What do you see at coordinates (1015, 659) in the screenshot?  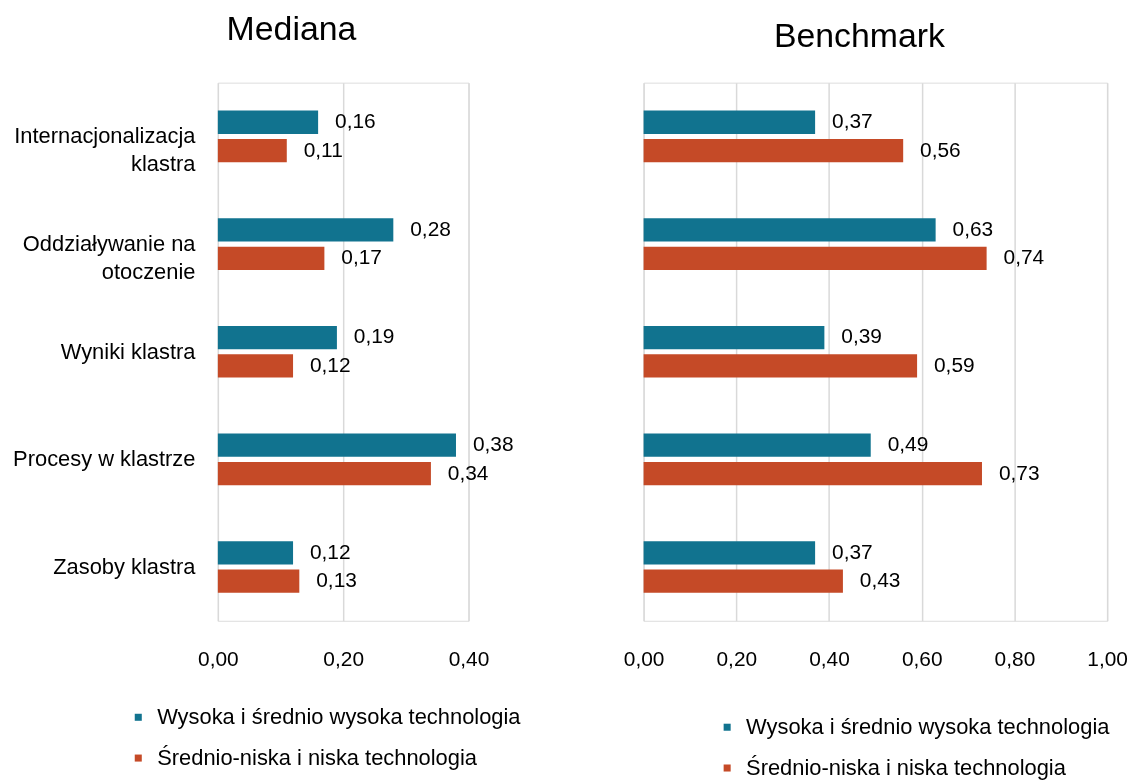 I see `x-tick-label: 0,80` at bounding box center [1015, 659].